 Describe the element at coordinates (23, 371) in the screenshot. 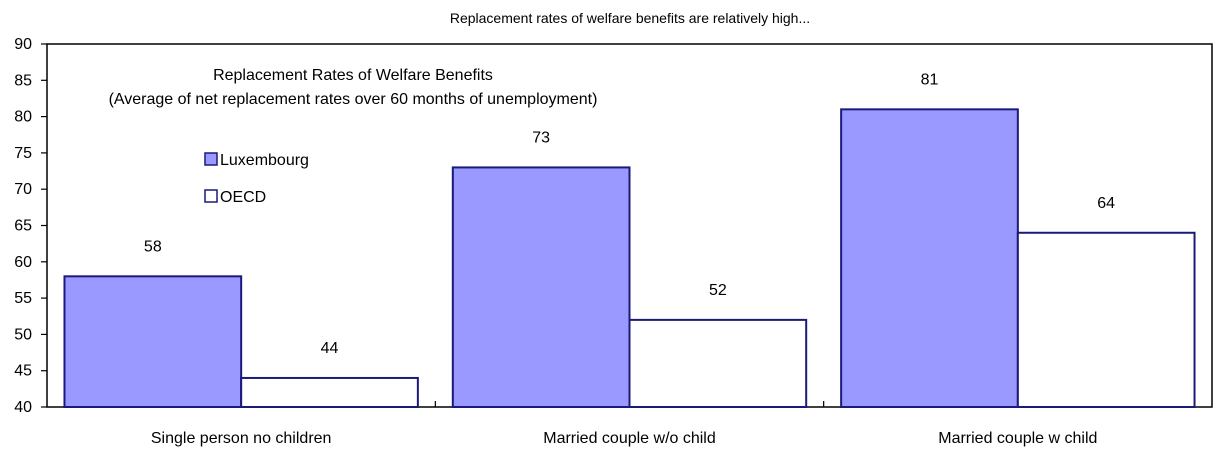

I see `y-tick-label: 45` at that location.